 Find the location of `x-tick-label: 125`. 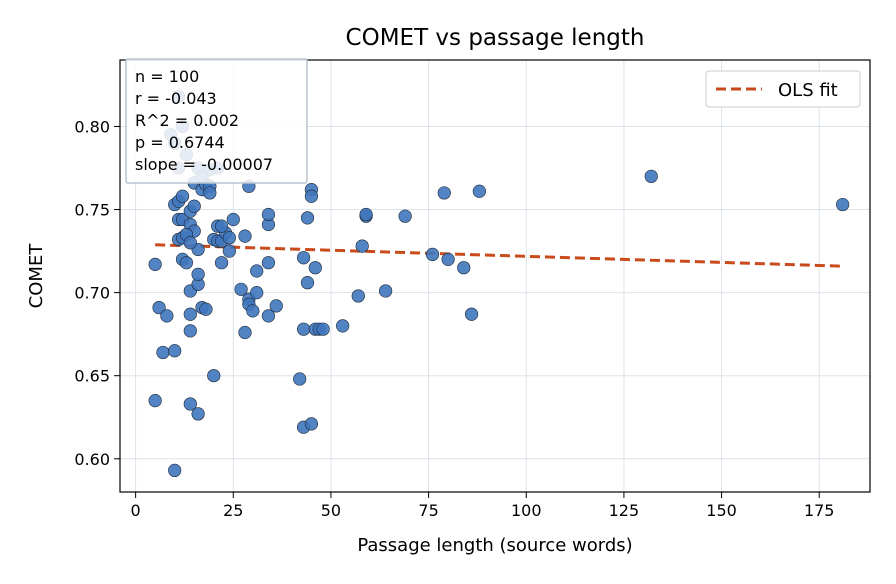

x-tick-label: 125 is located at coordinates (624, 510).